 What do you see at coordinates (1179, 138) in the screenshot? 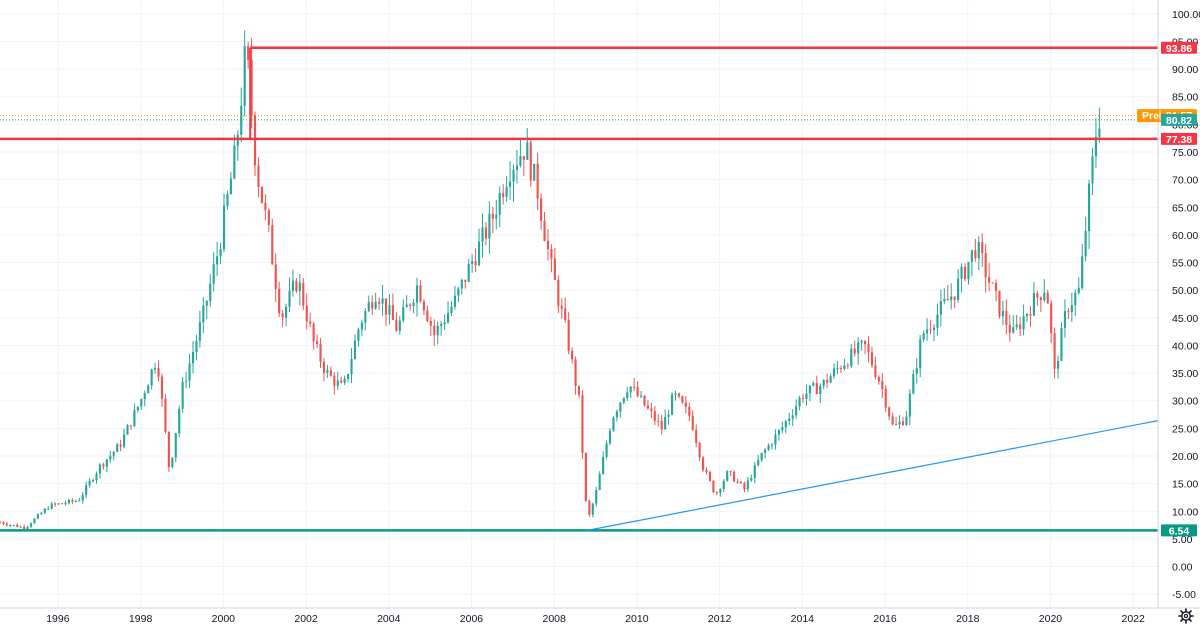
I see `level-price-tag` at bounding box center [1179, 138].